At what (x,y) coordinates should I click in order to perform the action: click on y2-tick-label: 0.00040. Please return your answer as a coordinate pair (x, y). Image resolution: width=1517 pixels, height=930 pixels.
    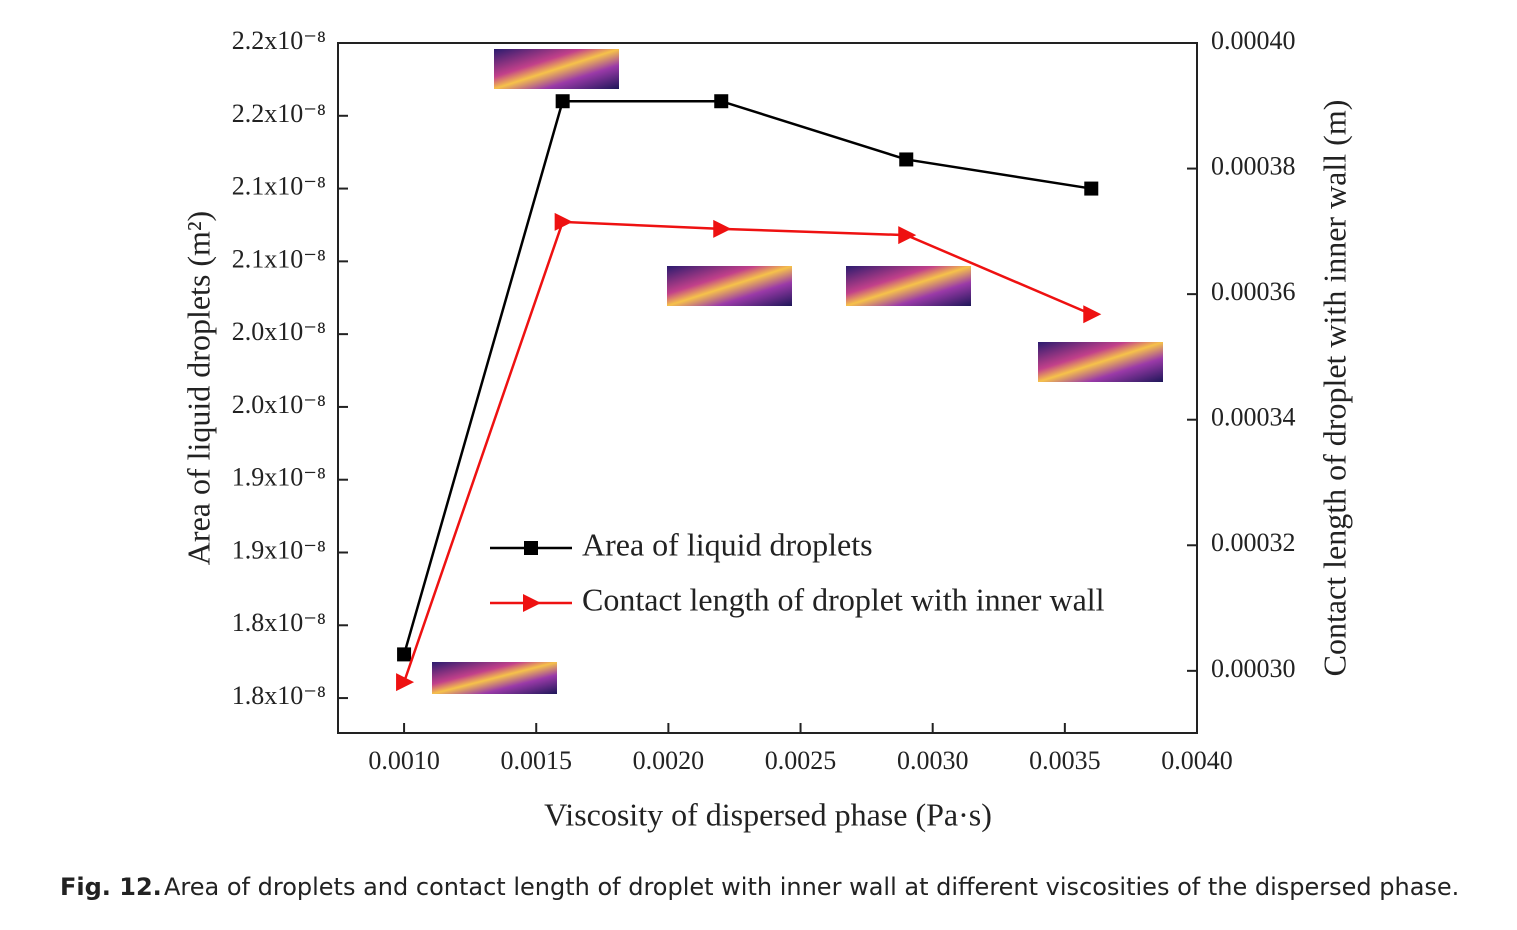
    Looking at the image, I should click on (1253, 40).